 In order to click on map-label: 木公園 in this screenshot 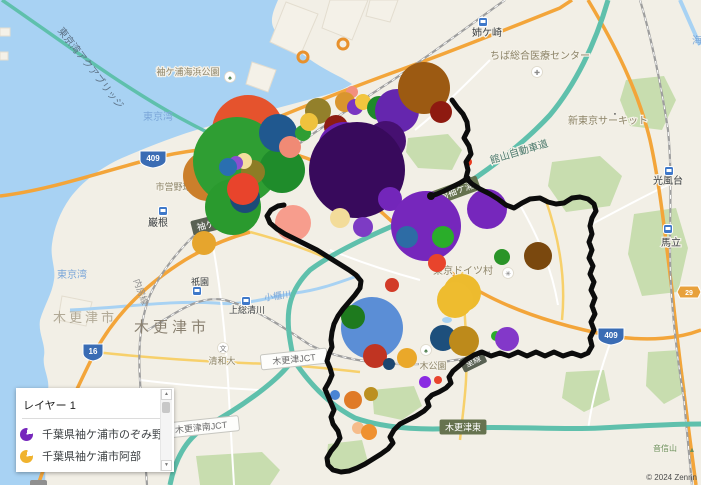, I will do `click(432, 365)`.